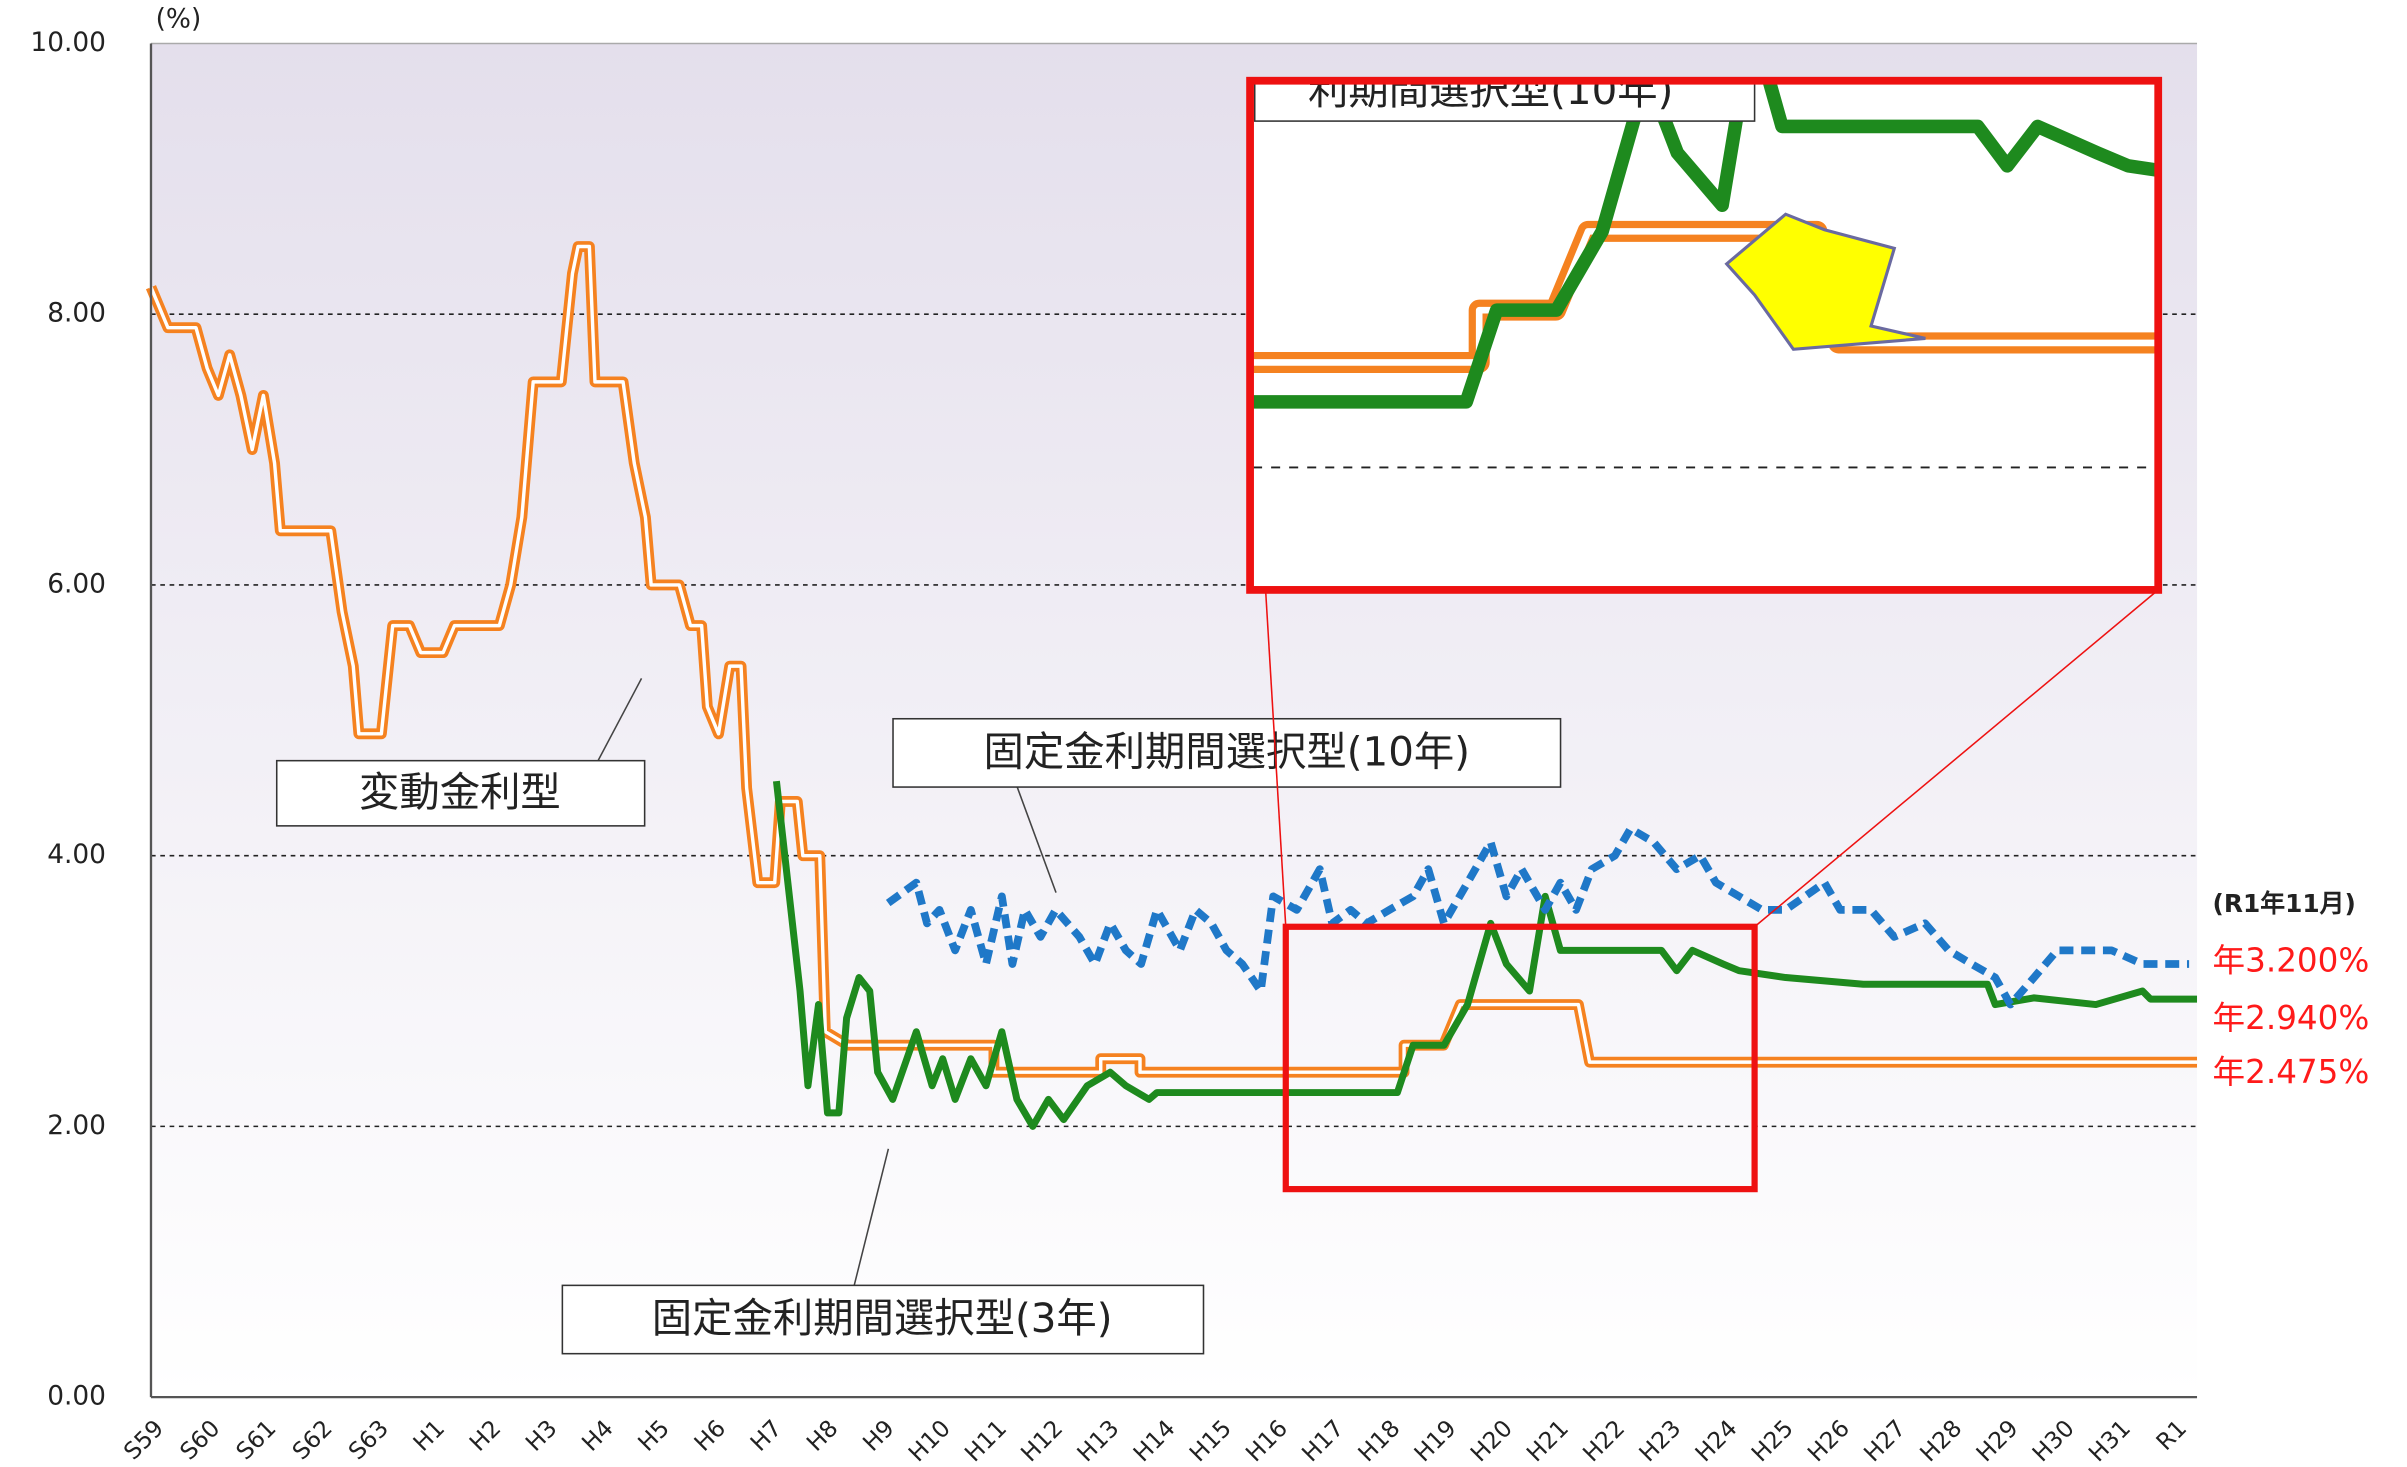 Image resolution: width=2407 pixels, height=1467 pixels. Describe the element at coordinates (1098, 1441) in the screenshot. I see `x-tick-label: H13` at that location.